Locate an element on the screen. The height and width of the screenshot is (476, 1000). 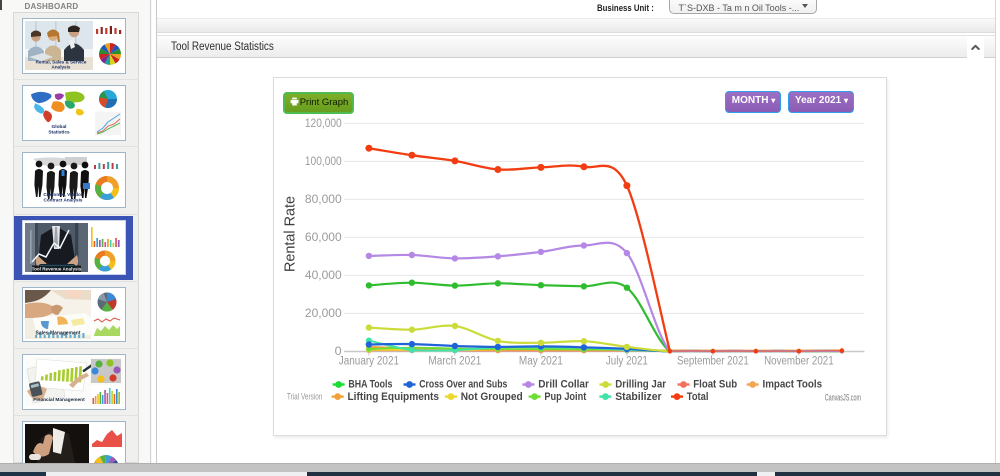
svg-text: Global is located at coordinates (58, 127).